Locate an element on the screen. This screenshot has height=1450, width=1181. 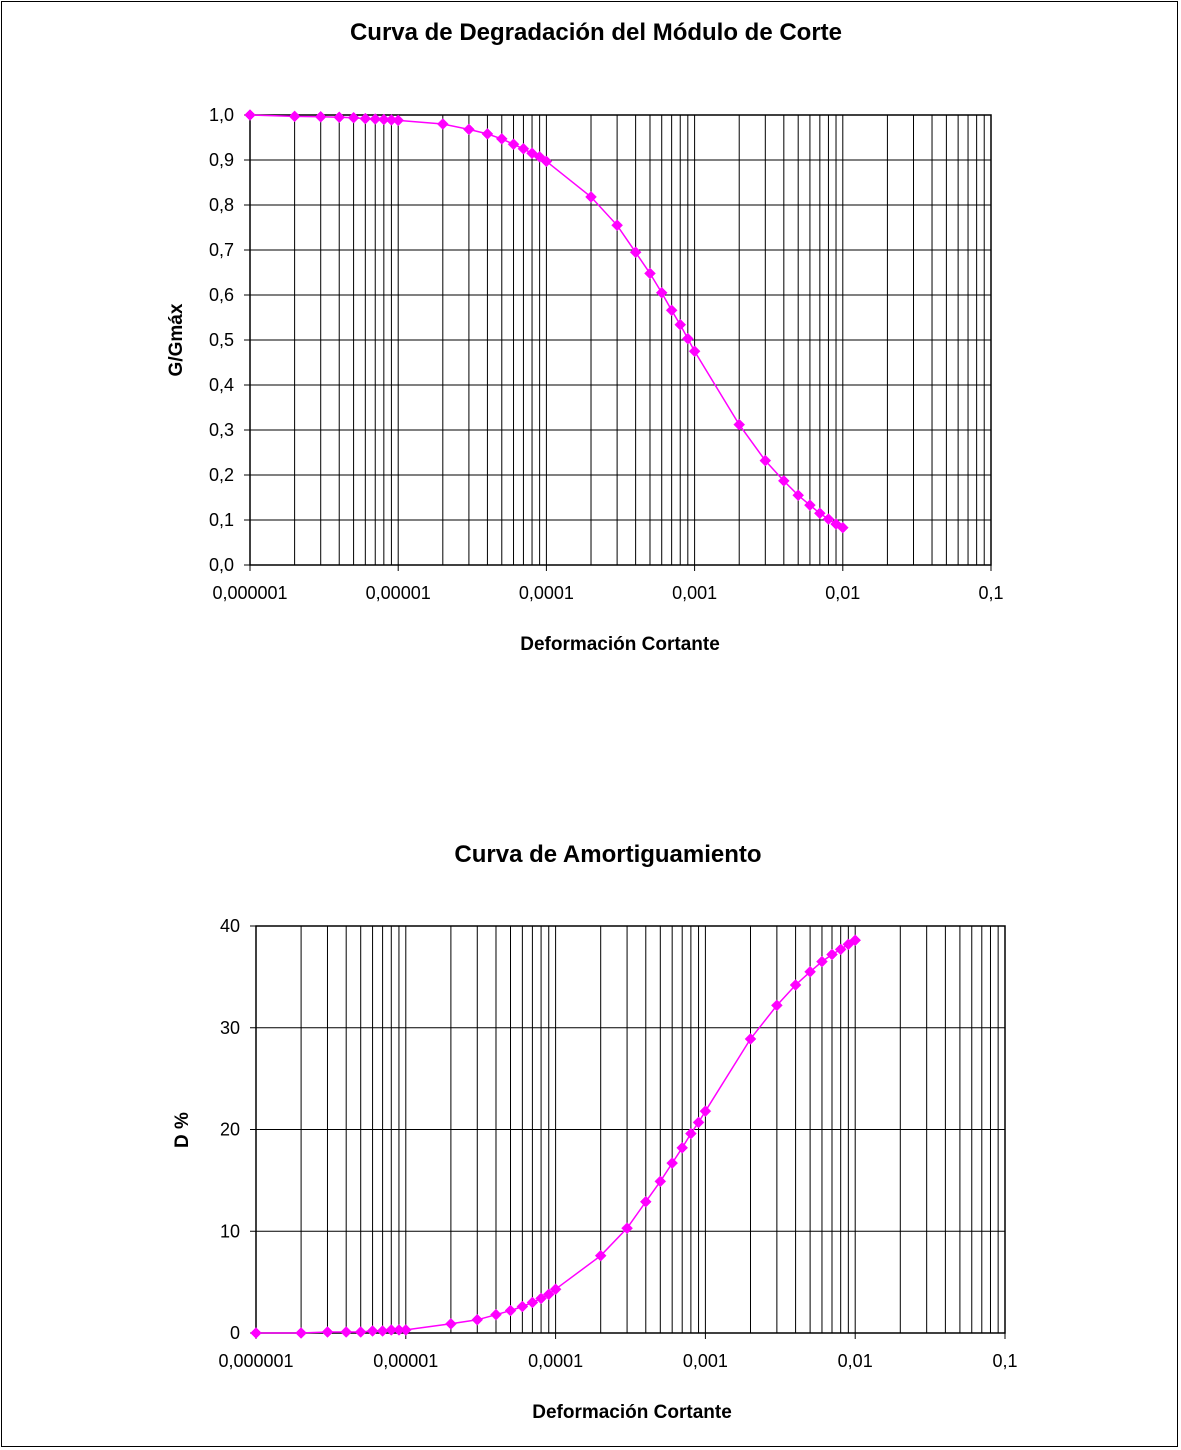
y-tick-label: 0,6 is located at coordinates (221, 295).